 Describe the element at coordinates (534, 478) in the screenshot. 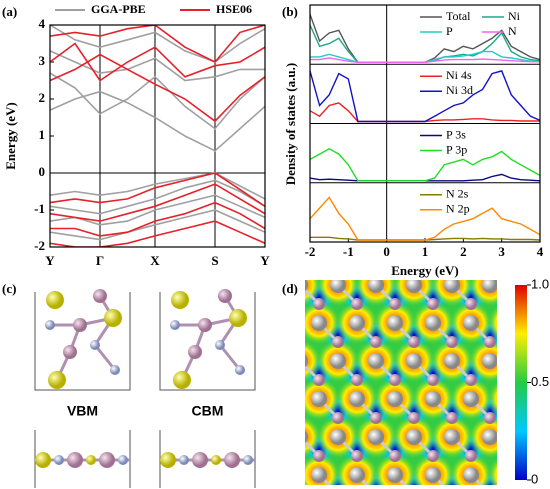

I see `colorbar-tick-label: 0` at that location.